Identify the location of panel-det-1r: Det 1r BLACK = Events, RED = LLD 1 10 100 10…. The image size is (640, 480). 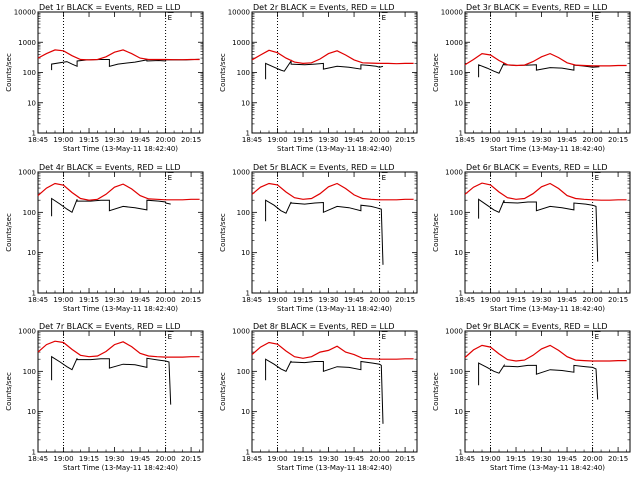
(104, 78).